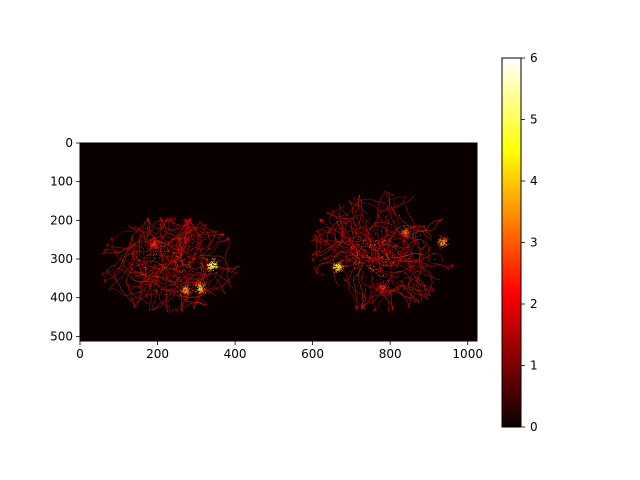 This screenshot has height=480, width=640. I want to click on cluster-left, so click(170, 265).